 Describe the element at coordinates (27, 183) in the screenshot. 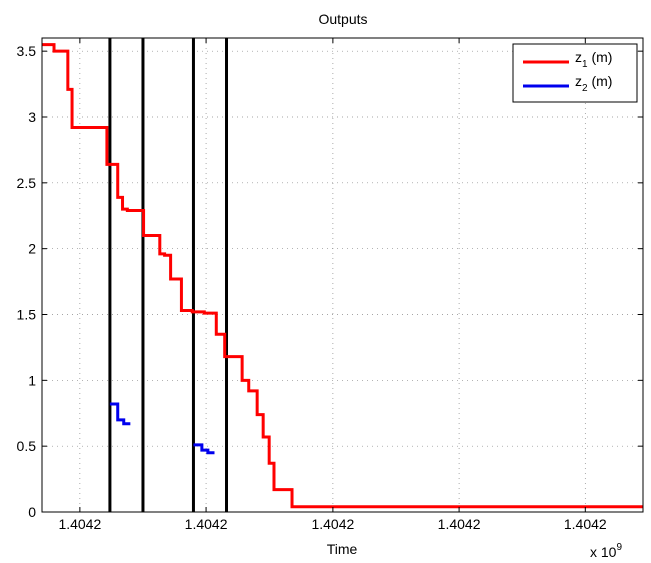

I see `y-tick-label: 2.5` at that location.